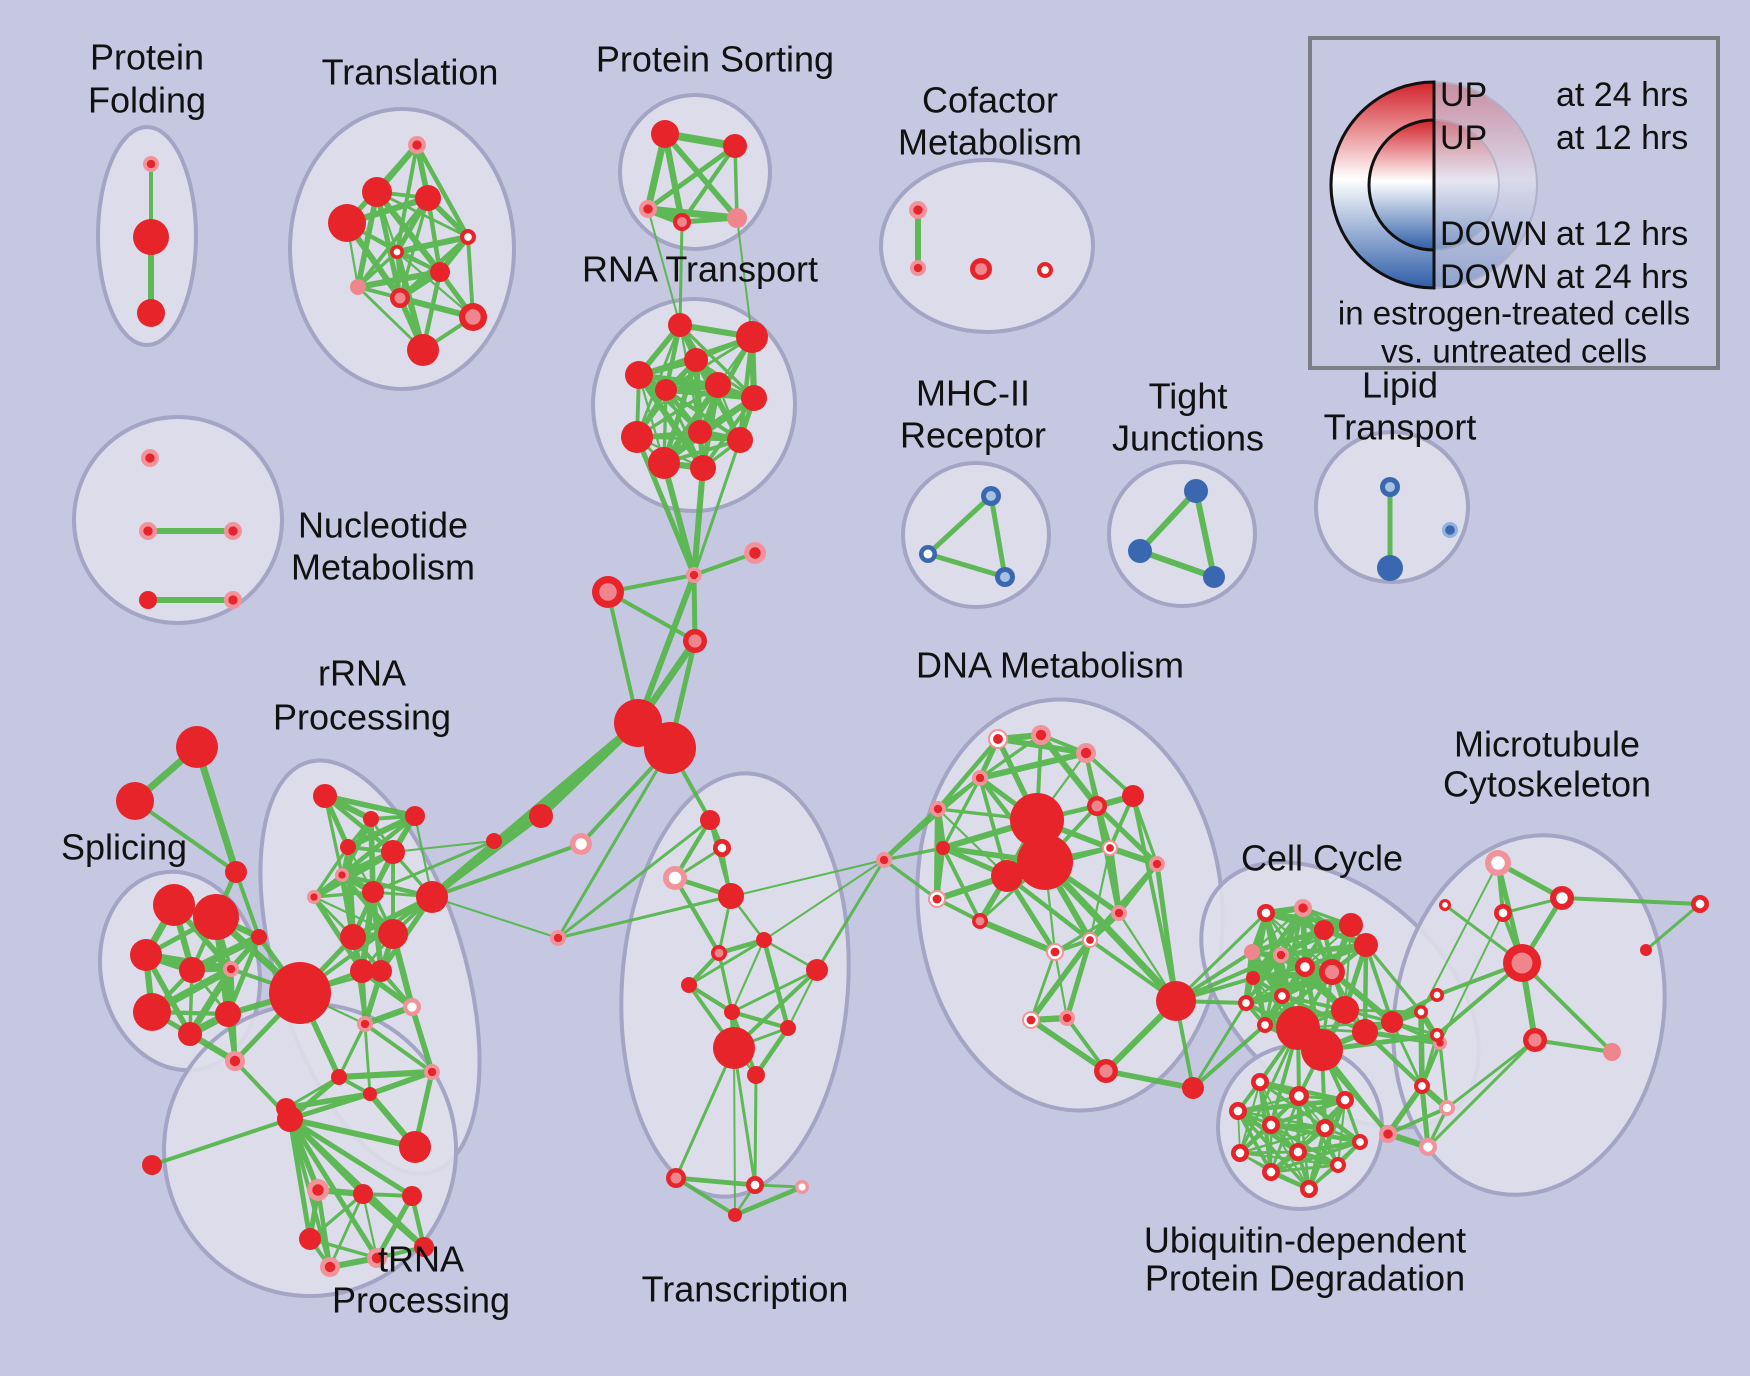 This screenshot has height=1376, width=1750. What do you see at coordinates (192, 970) in the screenshot?
I see `node-s3` at bounding box center [192, 970].